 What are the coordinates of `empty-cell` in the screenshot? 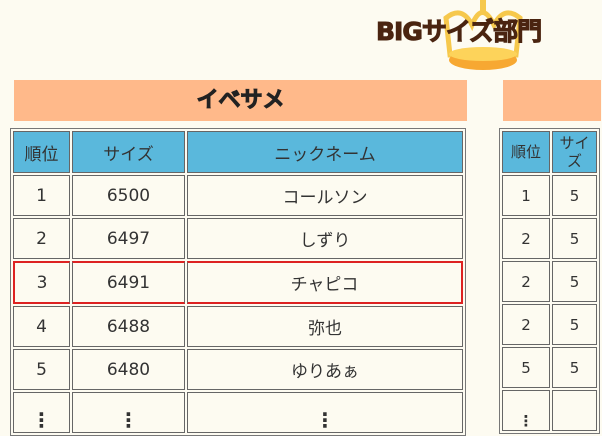 It's located at (574, 410).